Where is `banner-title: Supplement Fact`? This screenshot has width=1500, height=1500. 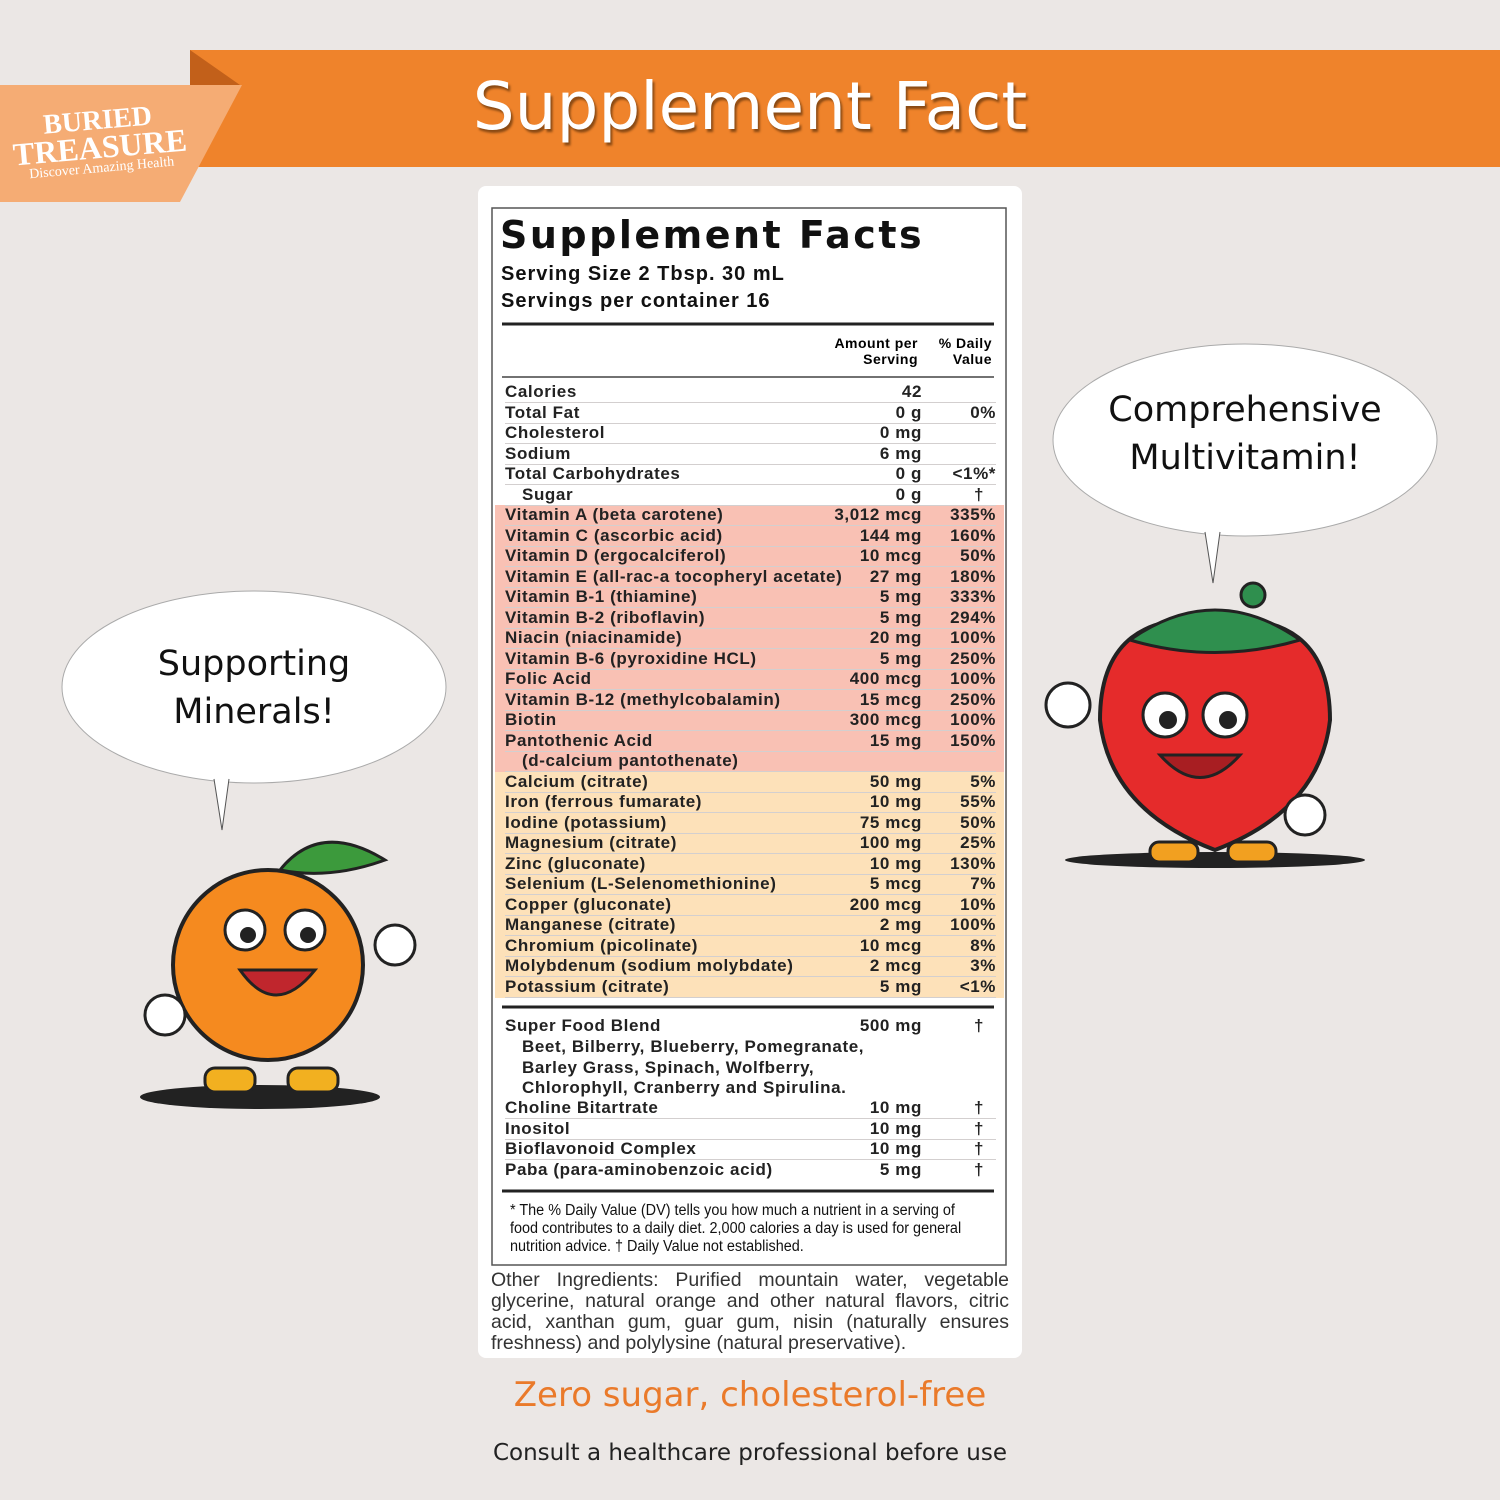 banner-title: Supplement Fact is located at coordinates (750, 106).